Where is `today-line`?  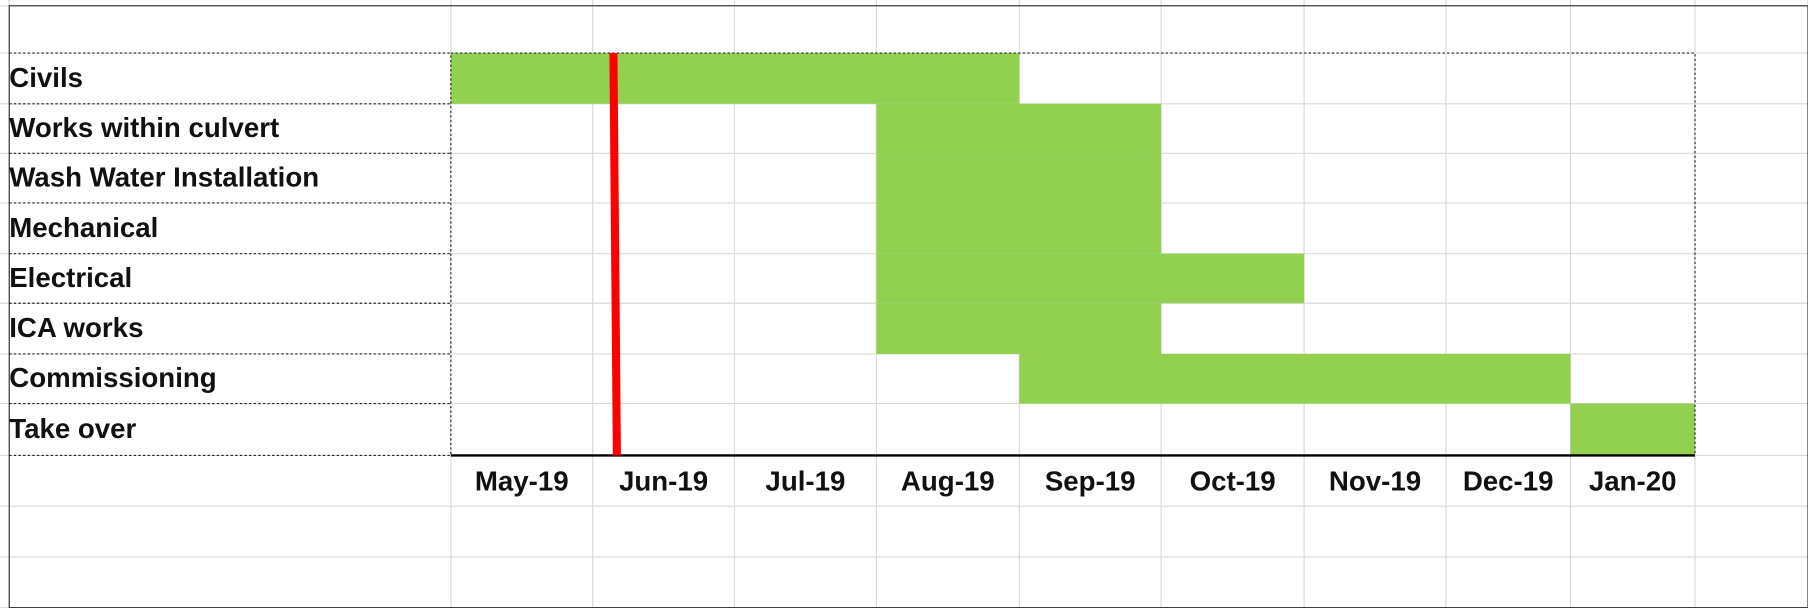
today-line is located at coordinates (615, 254).